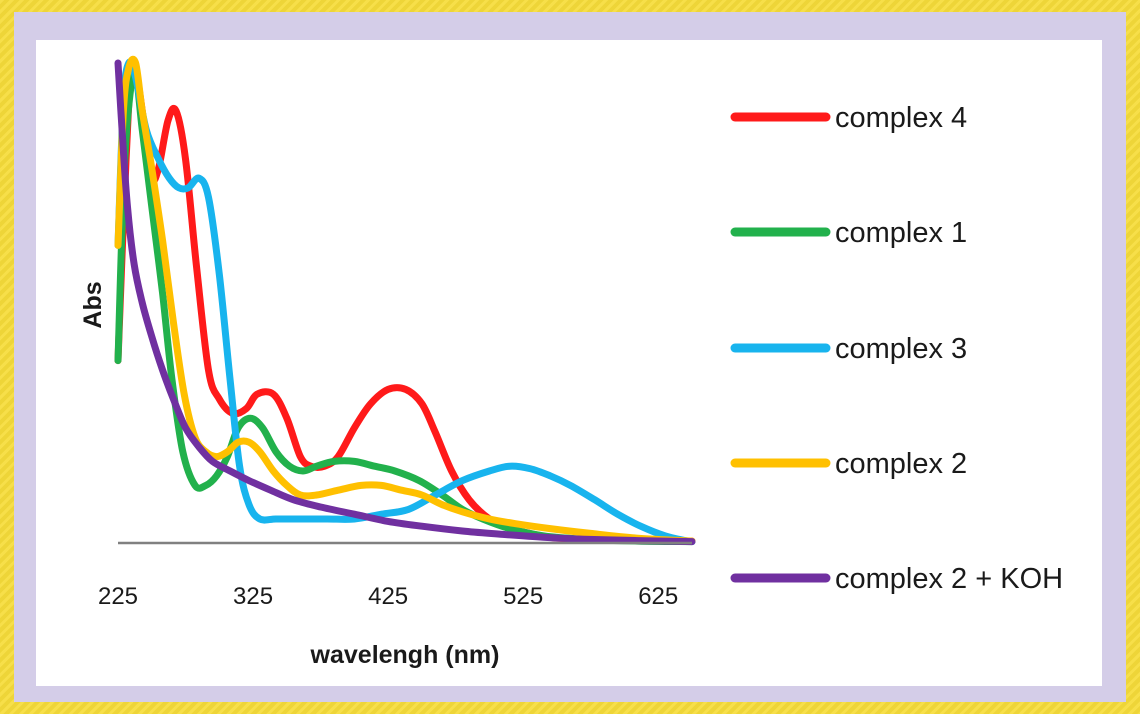  I want to click on legend-label-complex-3: complex 3, so click(901, 349).